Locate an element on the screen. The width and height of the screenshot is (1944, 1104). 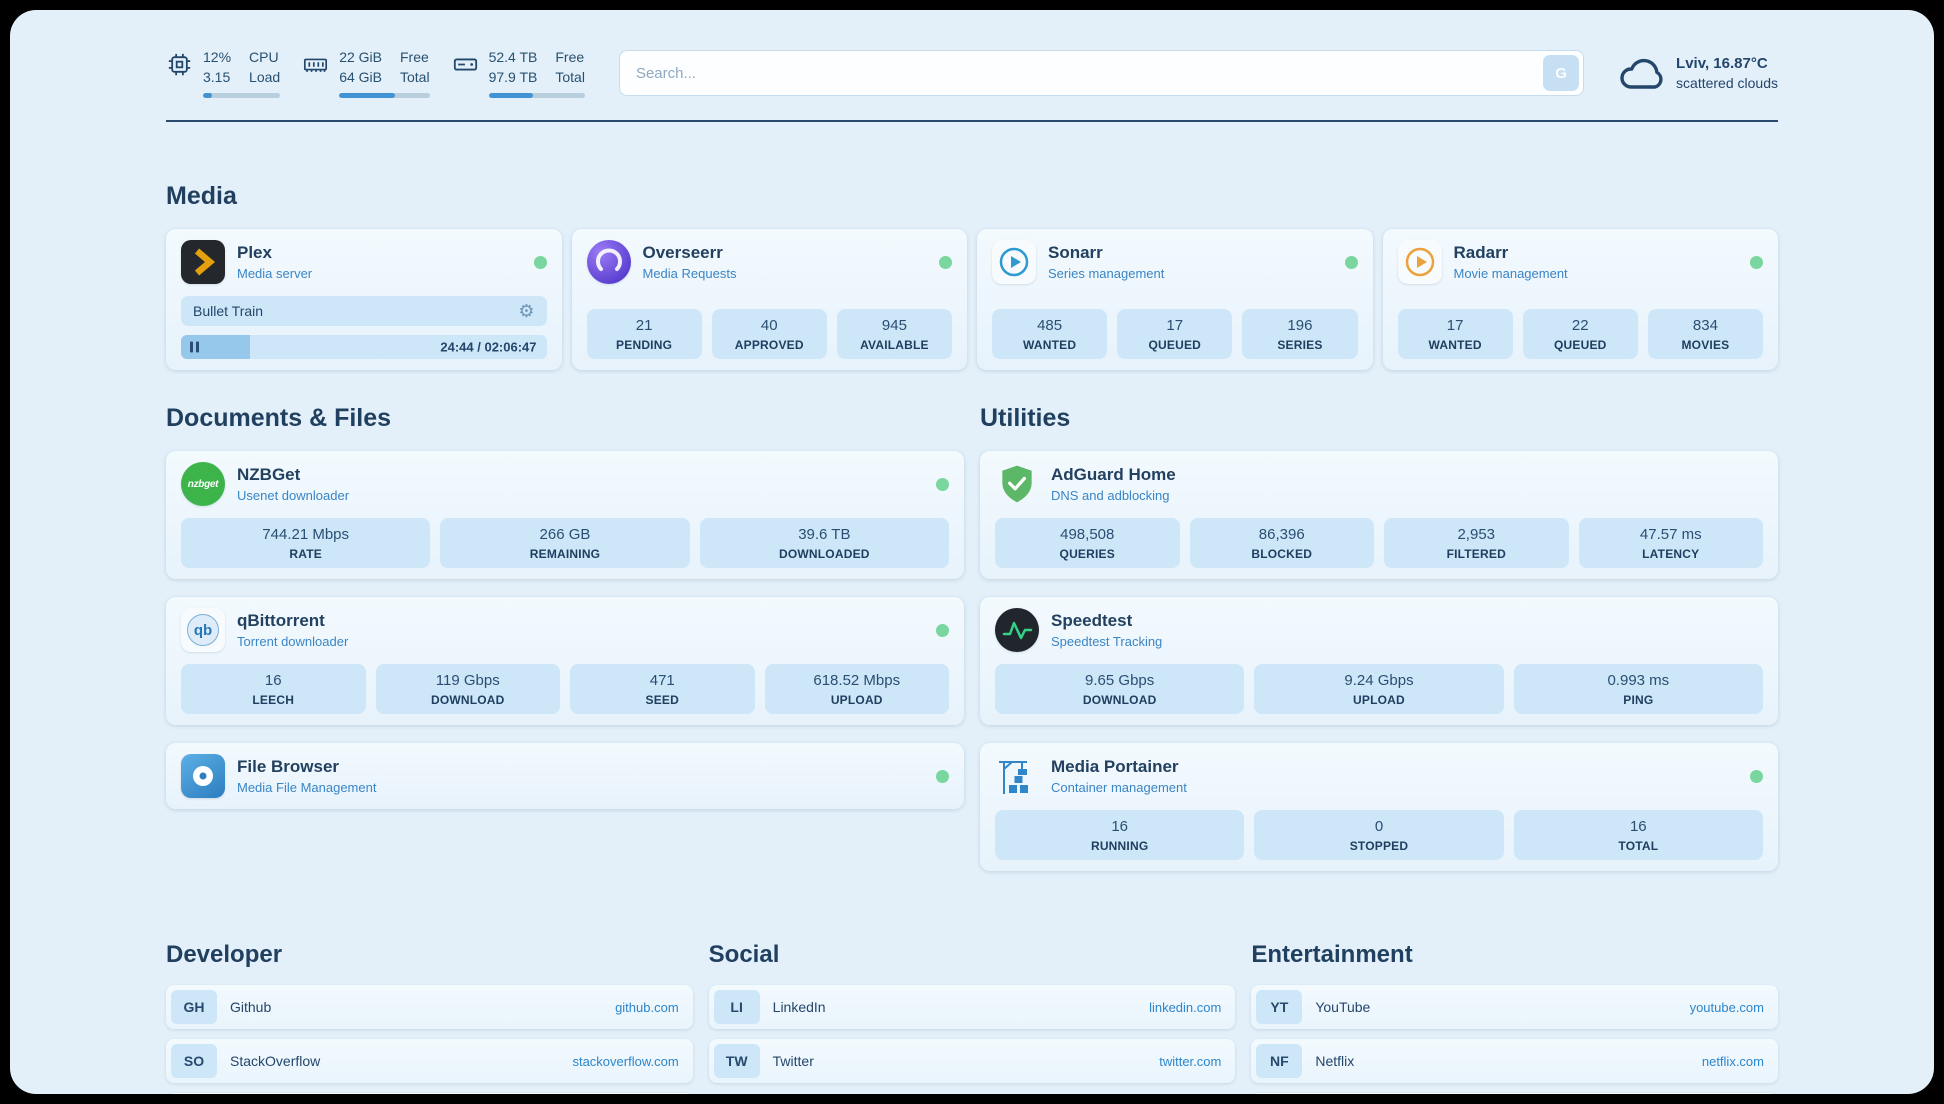
stat-value: 2,953 is located at coordinates (1476, 535).